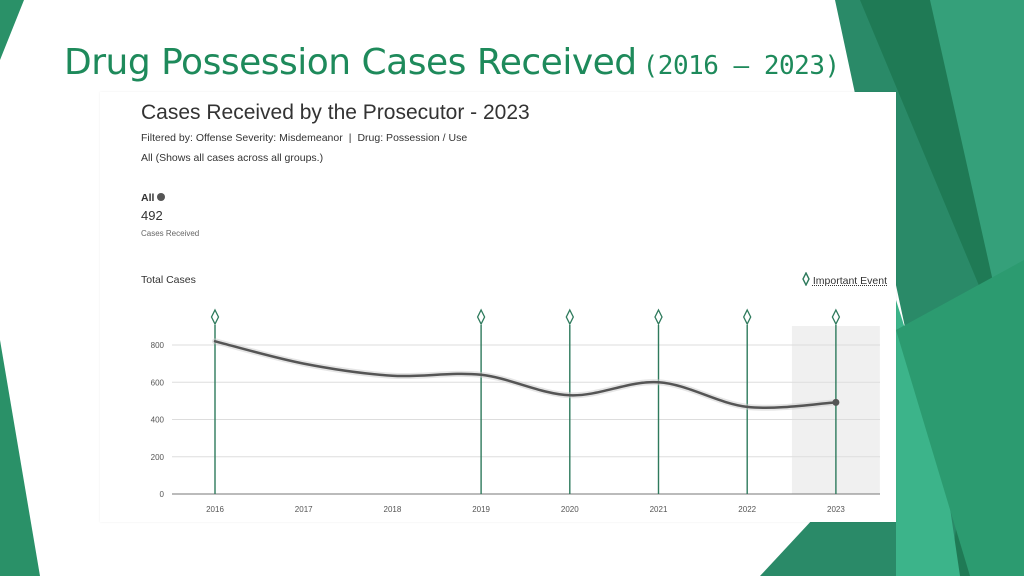  What do you see at coordinates (158, 345) in the screenshot?
I see `y-tick-label: 800` at bounding box center [158, 345].